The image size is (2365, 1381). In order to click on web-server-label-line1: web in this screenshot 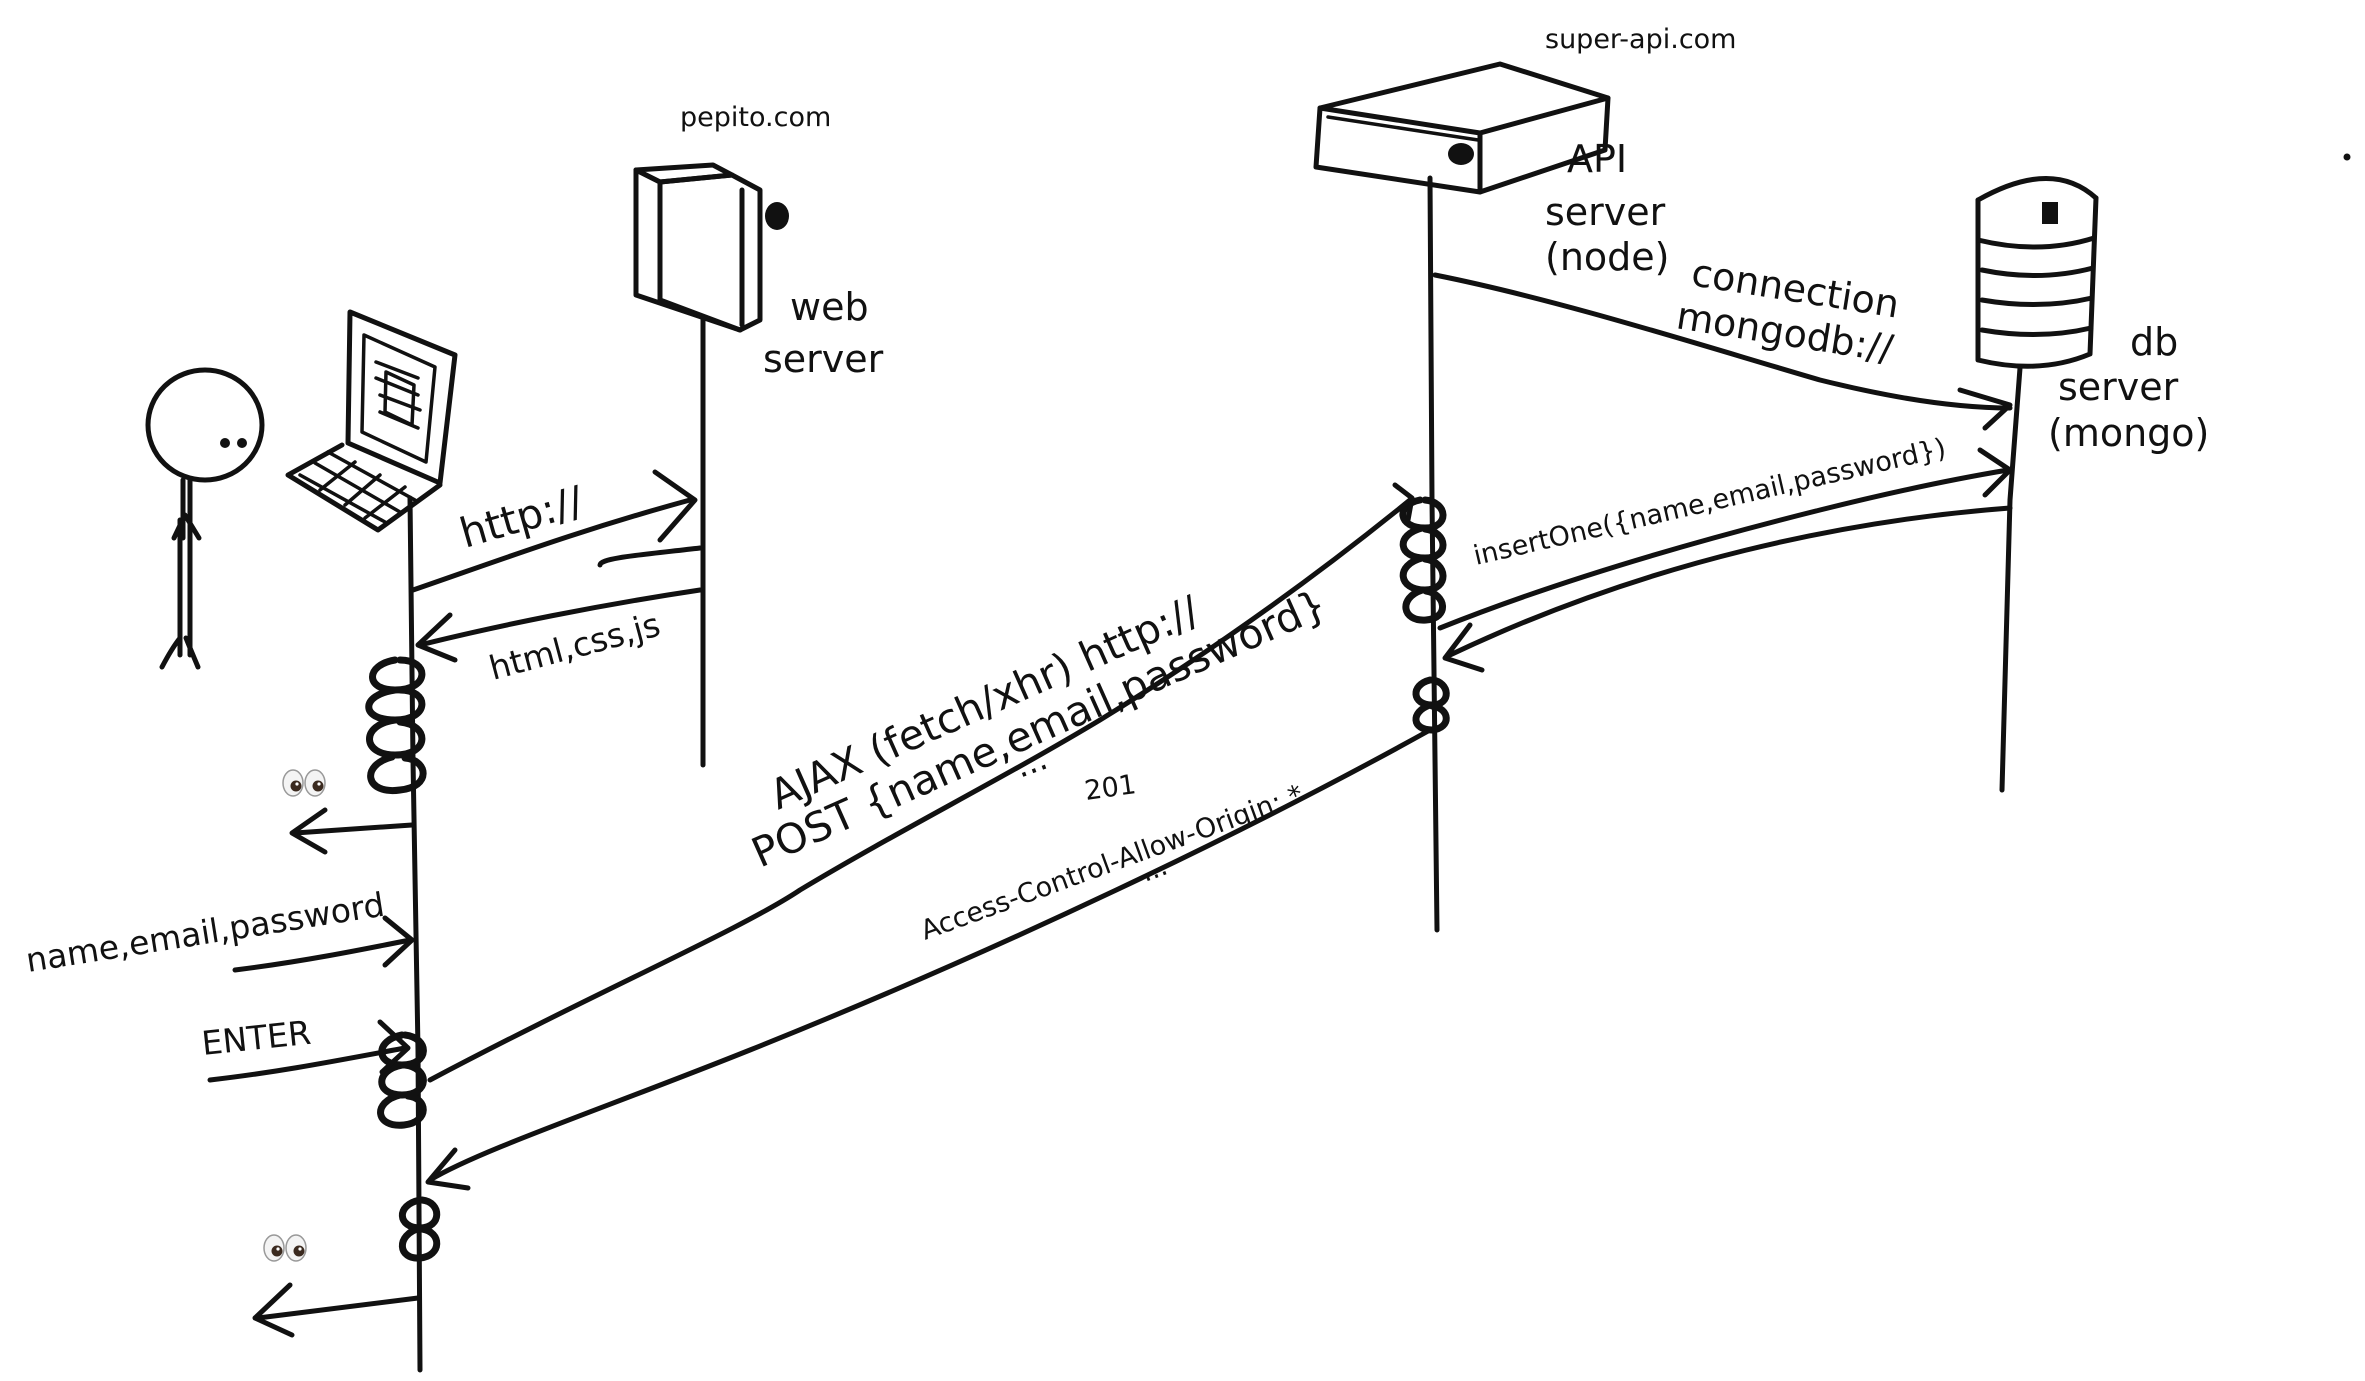, I will do `click(829, 307)`.